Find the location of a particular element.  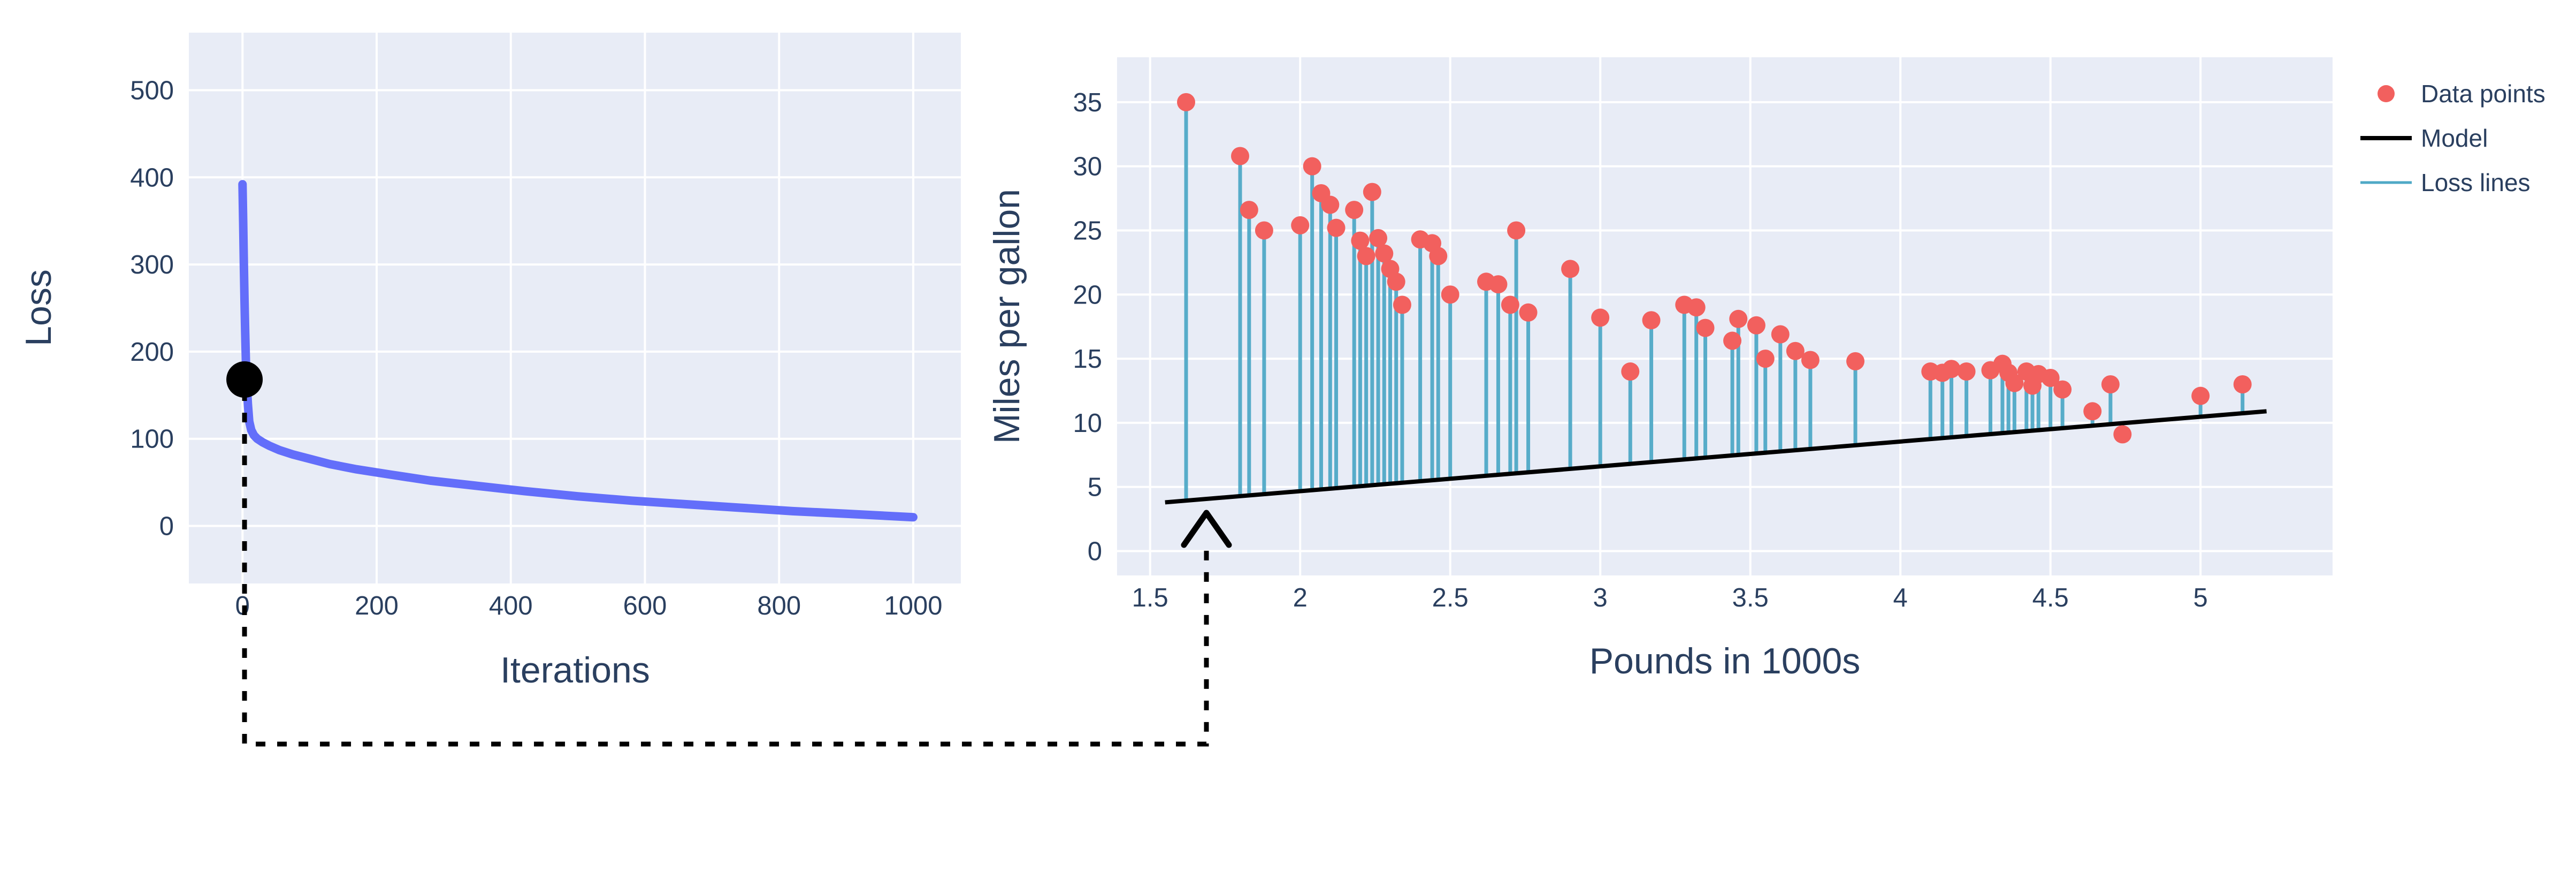

legend-loss-lines-label: Loss lines is located at coordinates (2476, 182).